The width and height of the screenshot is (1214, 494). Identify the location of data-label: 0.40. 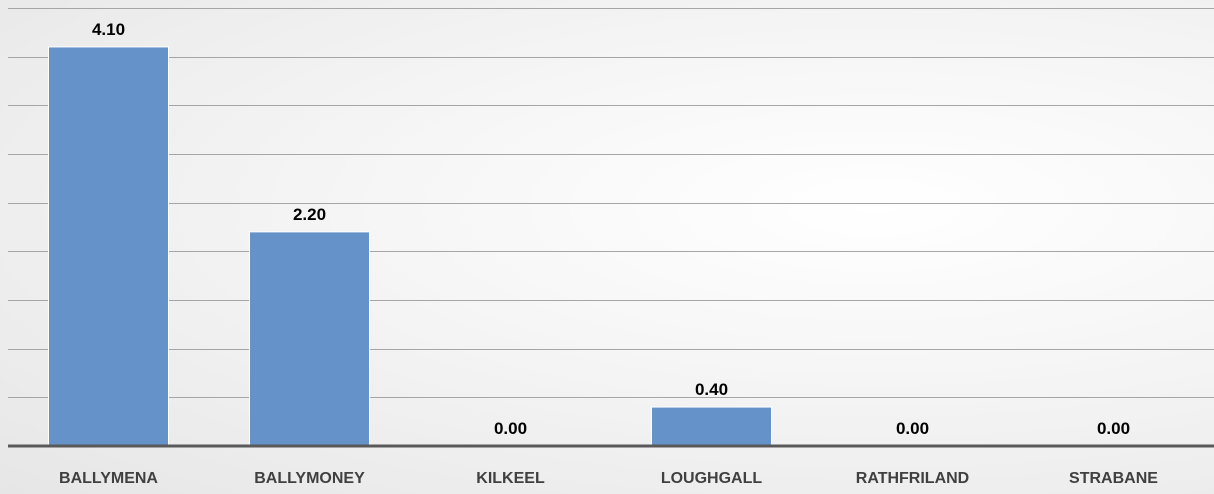
(711, 389).